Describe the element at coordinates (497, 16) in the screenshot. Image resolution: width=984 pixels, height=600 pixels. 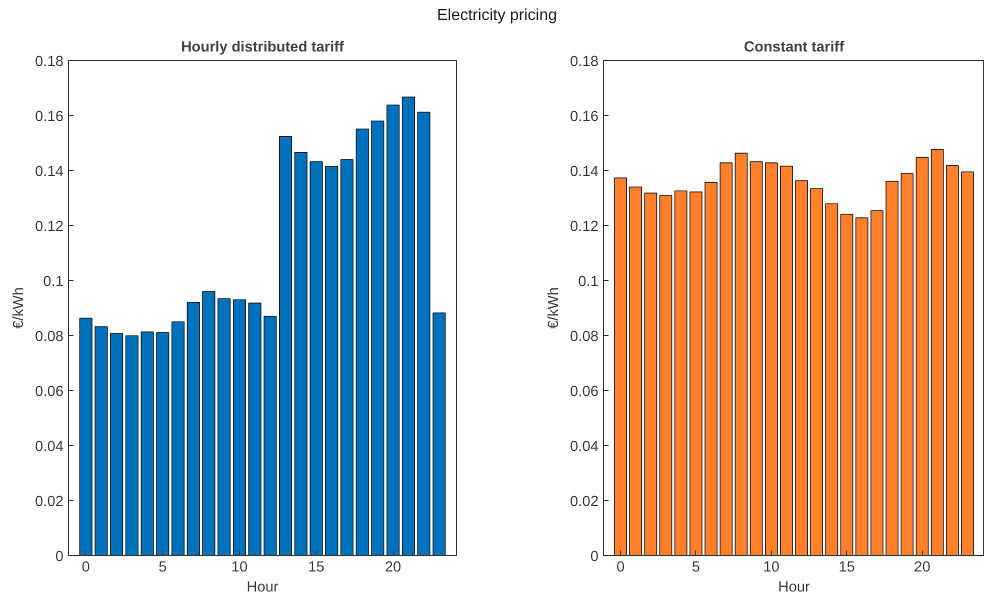
I see `text: Electricity pricing` at that location.